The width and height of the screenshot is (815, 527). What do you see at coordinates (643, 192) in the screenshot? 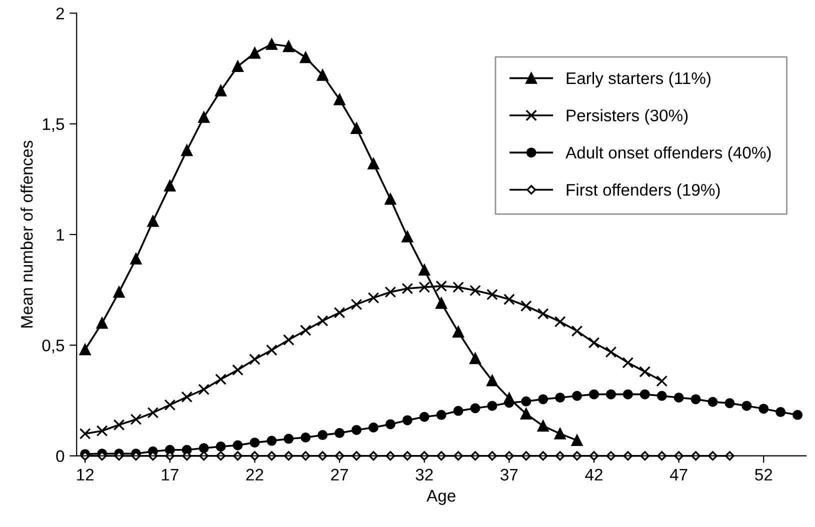
I see `legend-label: First offenders (19%)` at bounding box center [643, 192].